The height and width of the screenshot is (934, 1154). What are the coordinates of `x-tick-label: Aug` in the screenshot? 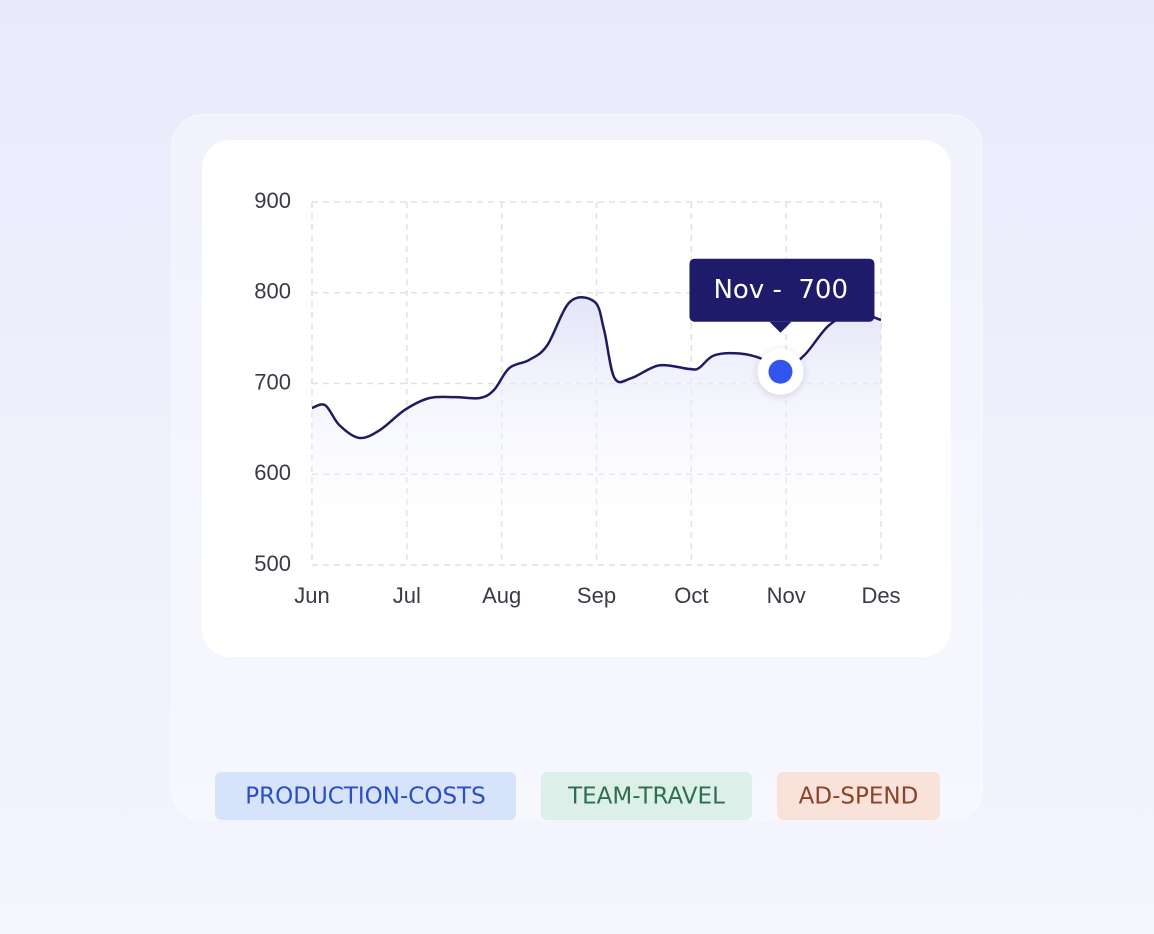 It's located at (501, 595).